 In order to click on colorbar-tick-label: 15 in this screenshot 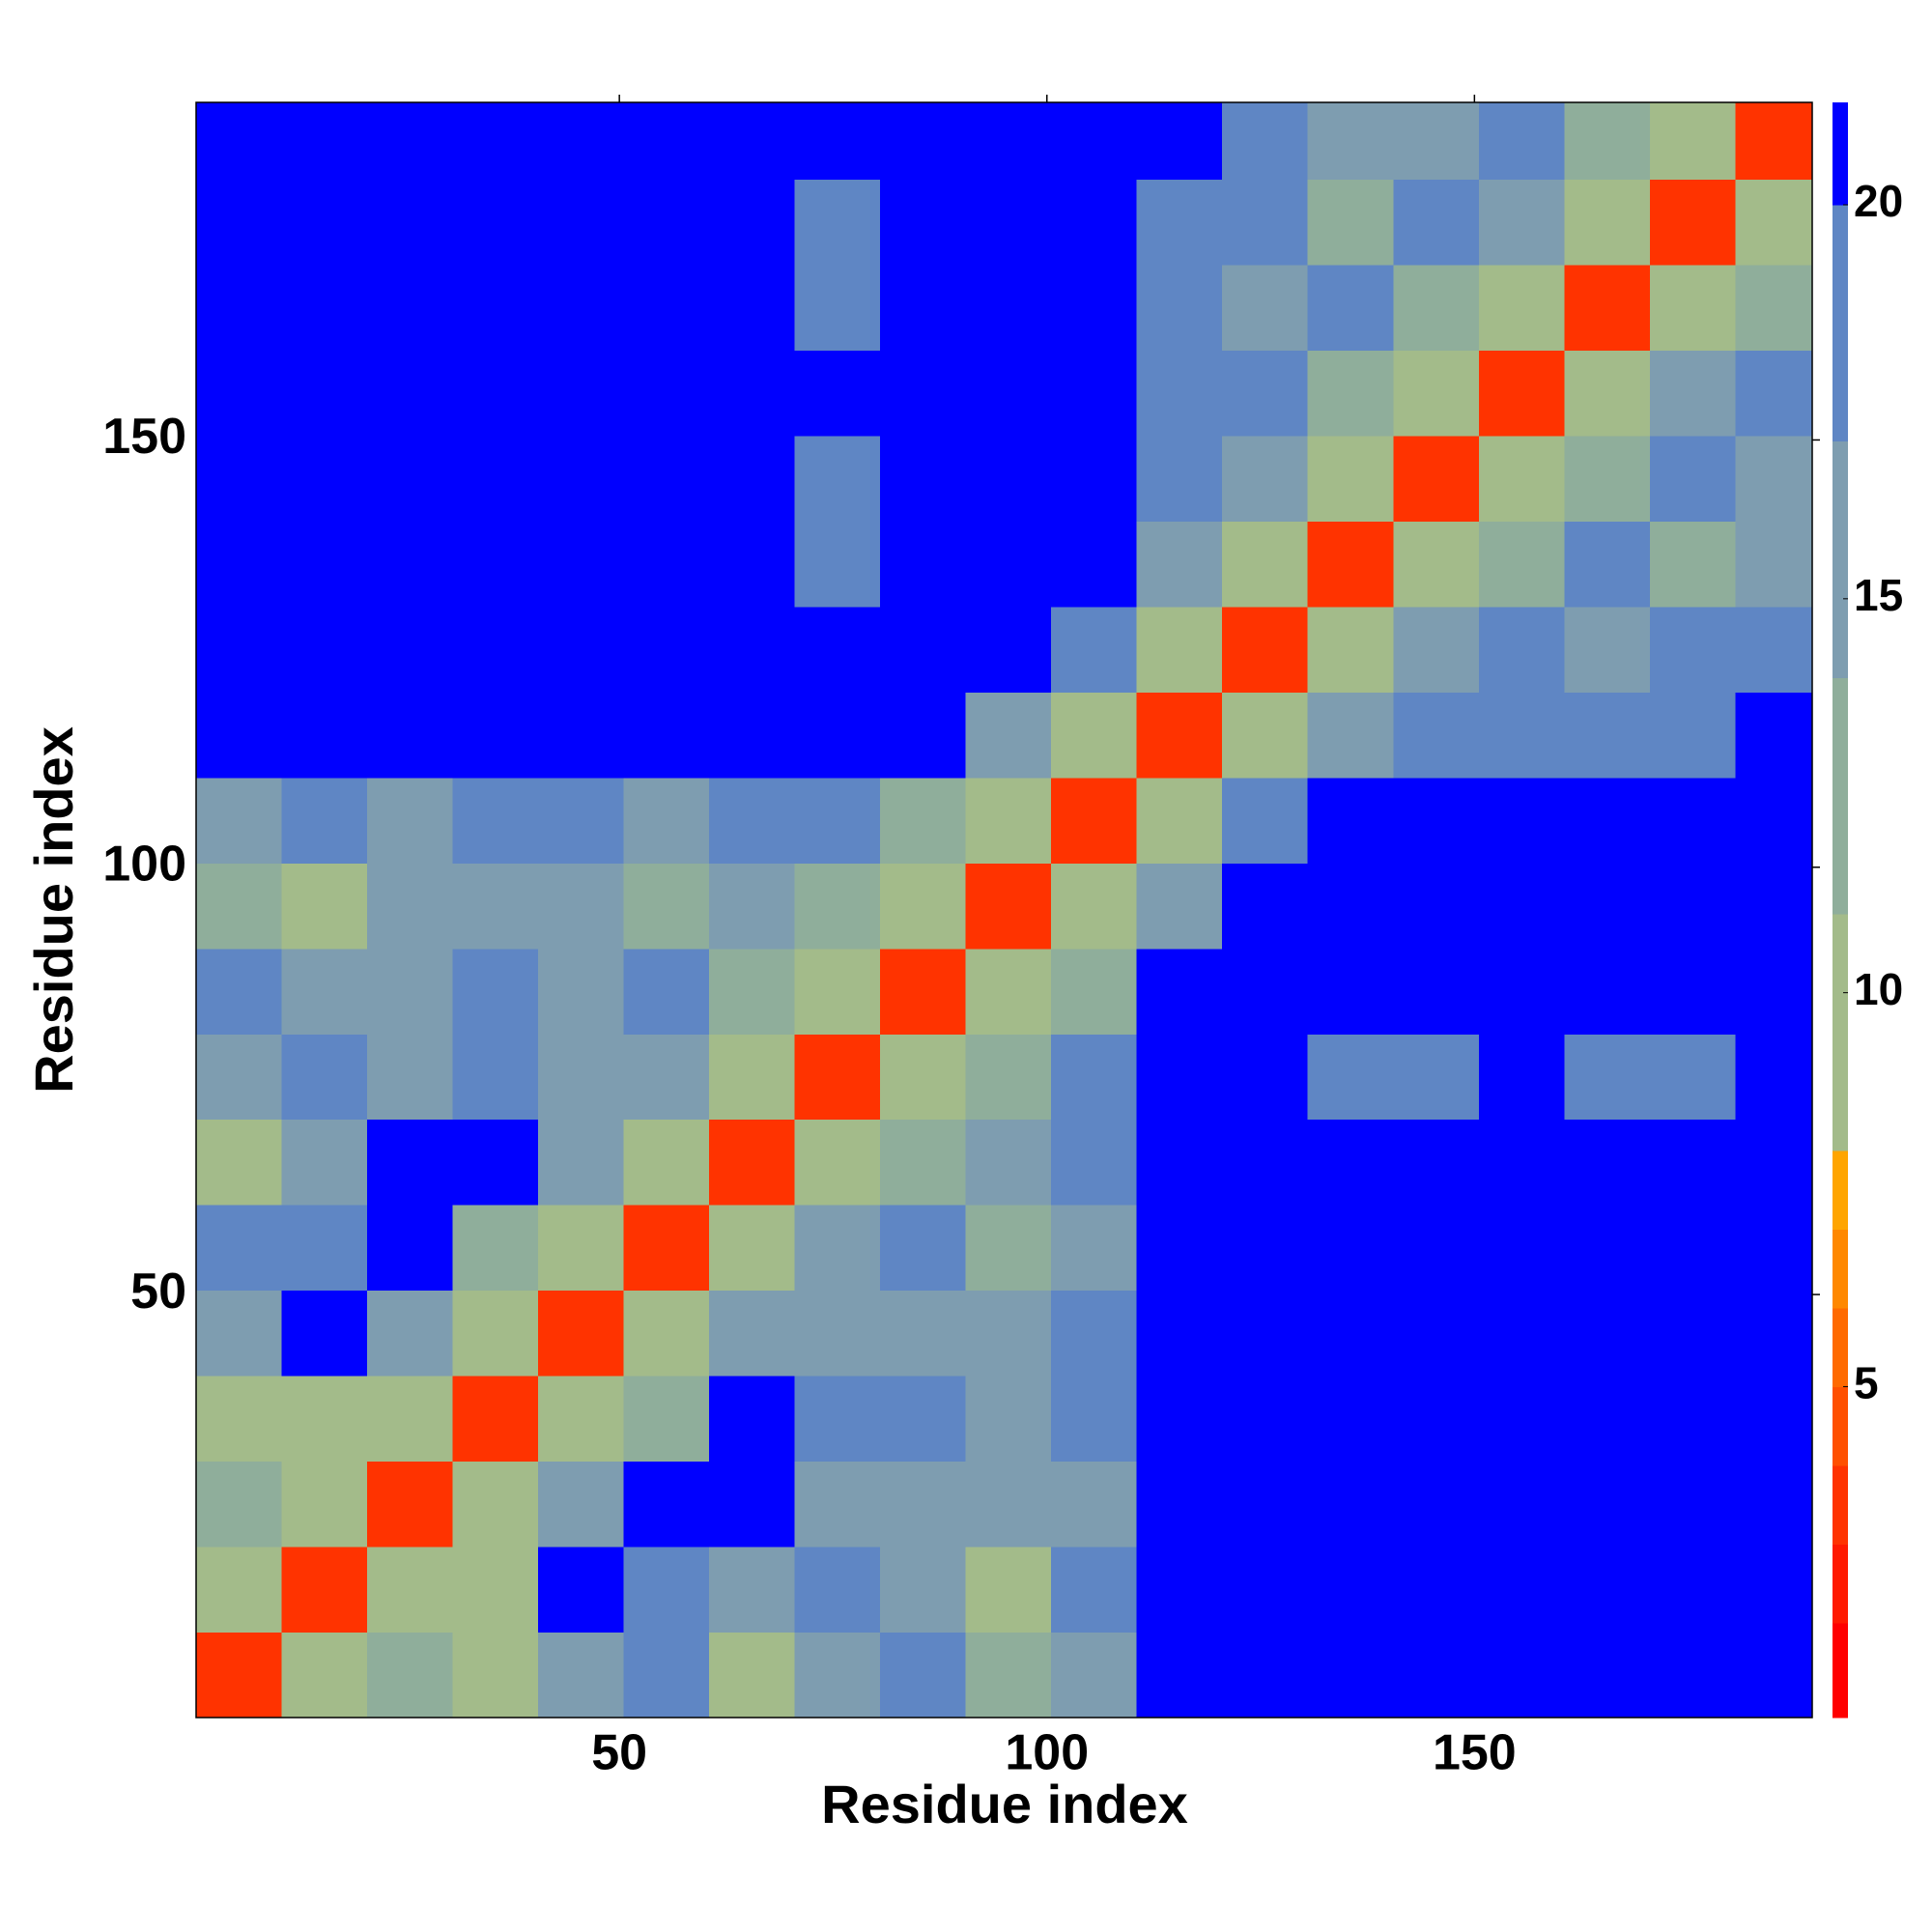, I will do `click(1878, 595)`.